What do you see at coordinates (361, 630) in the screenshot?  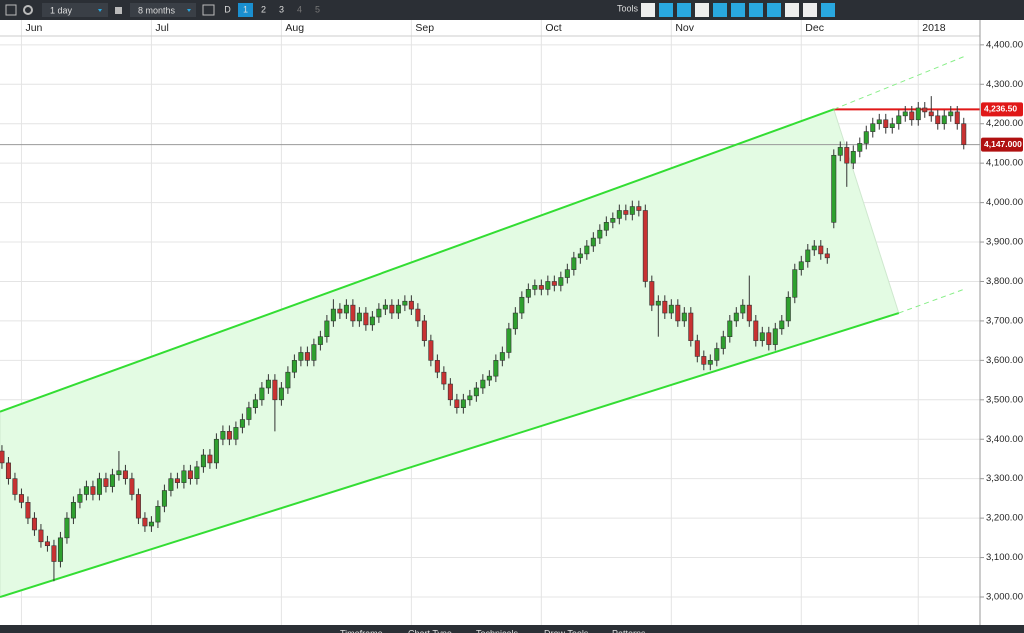 I see `bottom-tab: Timeframe` at bounding box center [361, 630].